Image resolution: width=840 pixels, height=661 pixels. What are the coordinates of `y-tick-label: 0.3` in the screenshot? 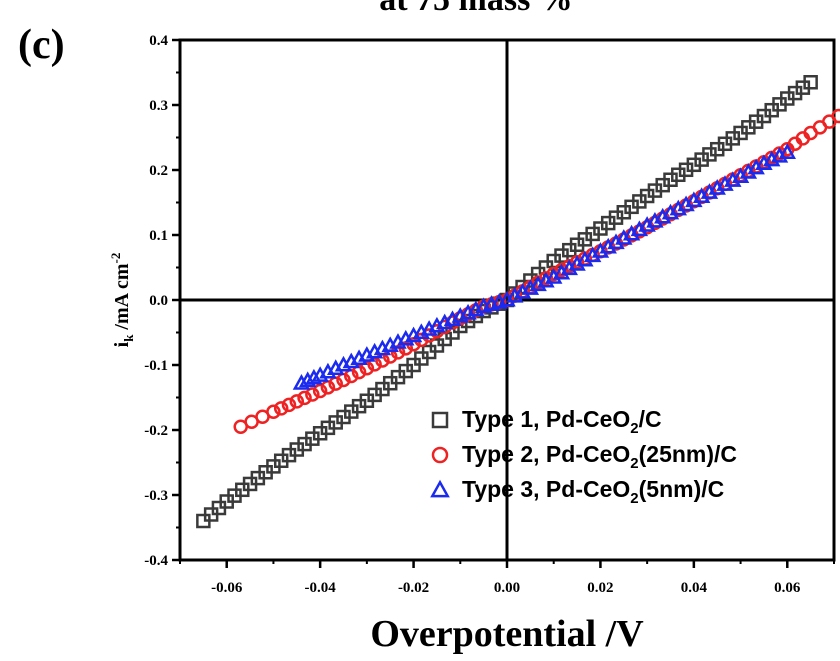 It's located at (158, 106).